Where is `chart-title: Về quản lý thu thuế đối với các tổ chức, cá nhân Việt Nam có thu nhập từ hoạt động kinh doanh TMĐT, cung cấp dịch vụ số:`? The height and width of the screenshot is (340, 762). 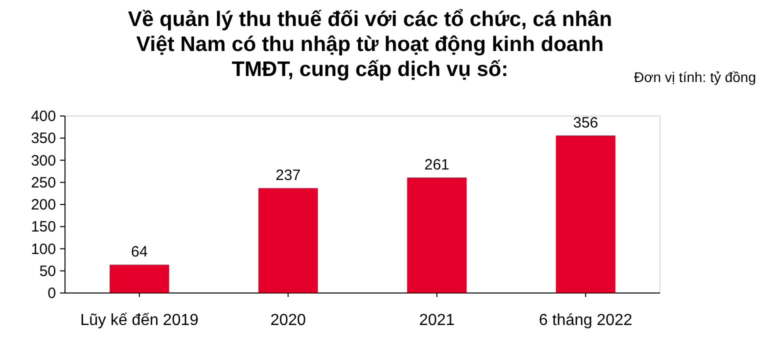
chart-title: Về quản lý thu thuế đối với các tổ chức, cá nhân Việt Nam có thu nhập từ hoạt động kinh doanh TMĐT, cung cấp dịch vụ số: is located at coordinates (370, 44).